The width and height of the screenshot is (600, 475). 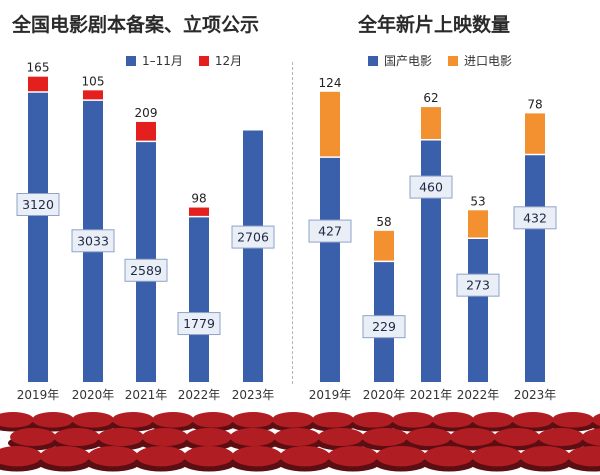 I want to click on data-label-base: 432, so click(x=535, y=217).